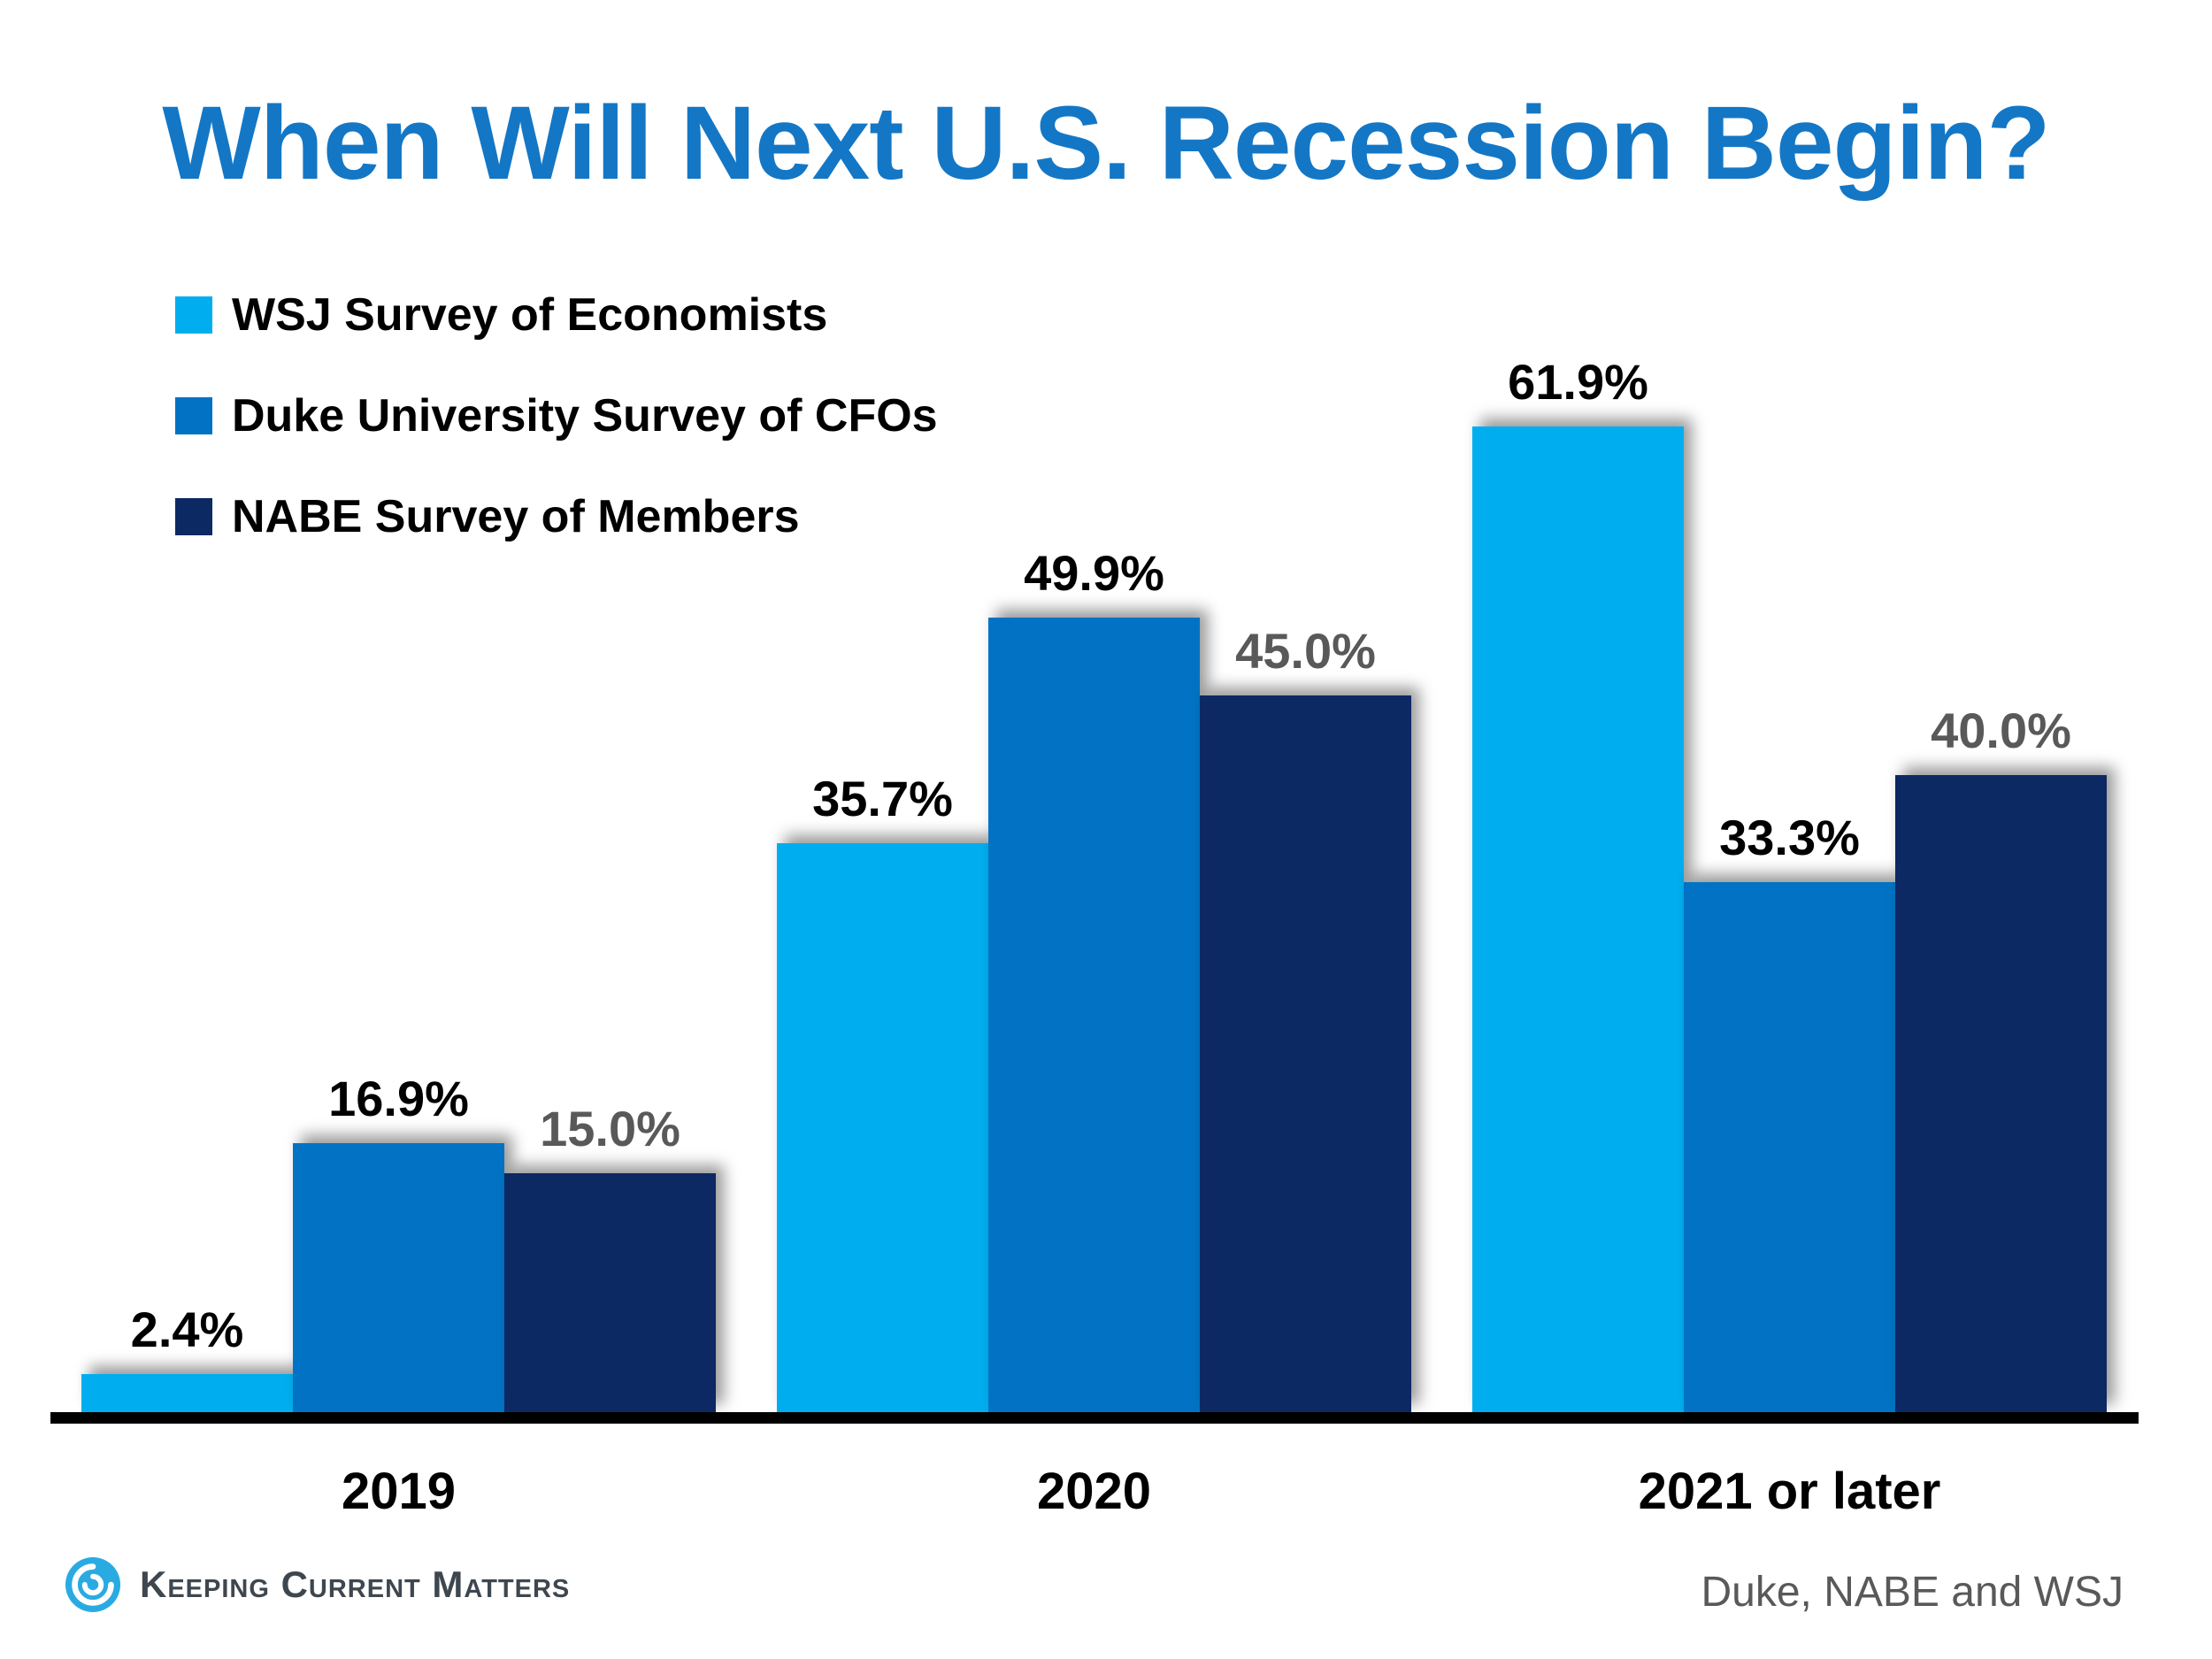 Image resolution: width=2212 pixels, height=1659 pixels. I want to click on bar-2019-series-1: 16.9%, so click(399, 1242).